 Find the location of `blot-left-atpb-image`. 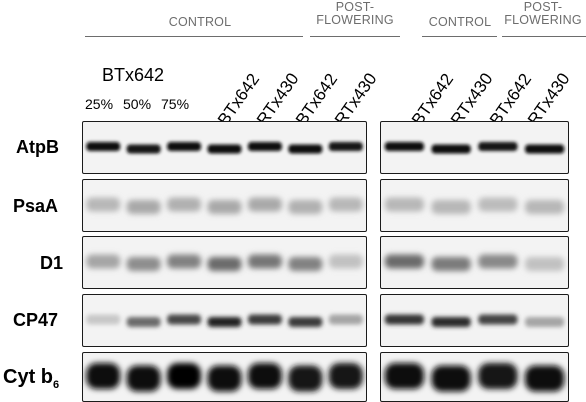

blot-left-atpb-image is located at coordinates (224, 148).